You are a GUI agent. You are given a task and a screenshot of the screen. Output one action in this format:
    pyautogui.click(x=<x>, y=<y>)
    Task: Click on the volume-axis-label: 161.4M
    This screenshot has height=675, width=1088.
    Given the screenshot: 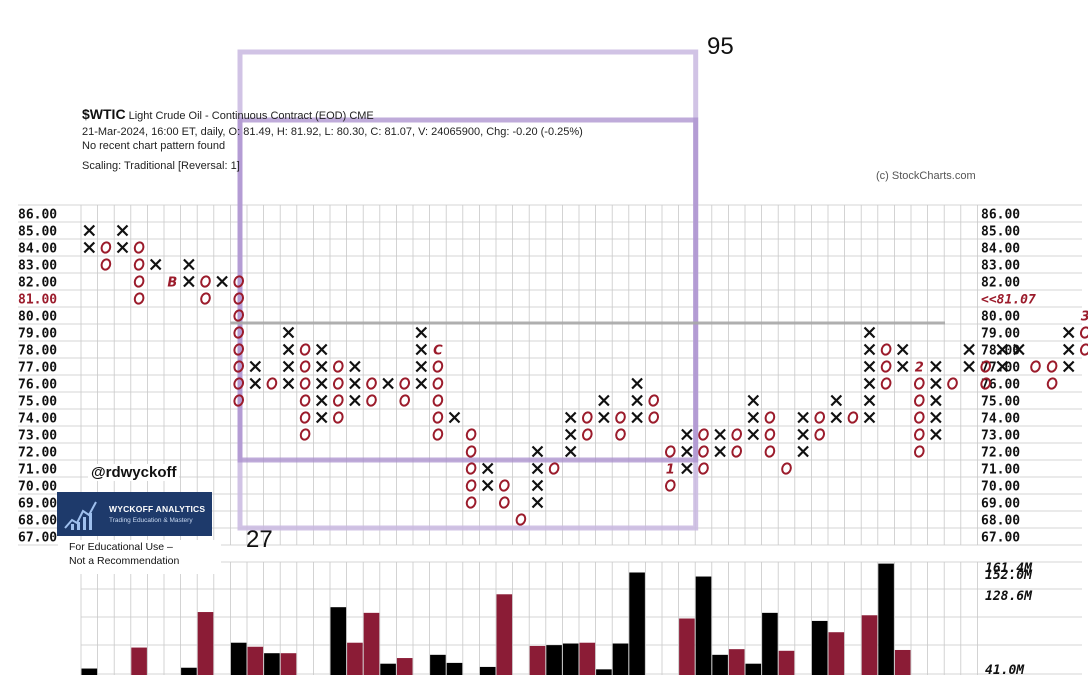 What is the action you would take?
    pyautogui.click(x=1009, y=568)
    